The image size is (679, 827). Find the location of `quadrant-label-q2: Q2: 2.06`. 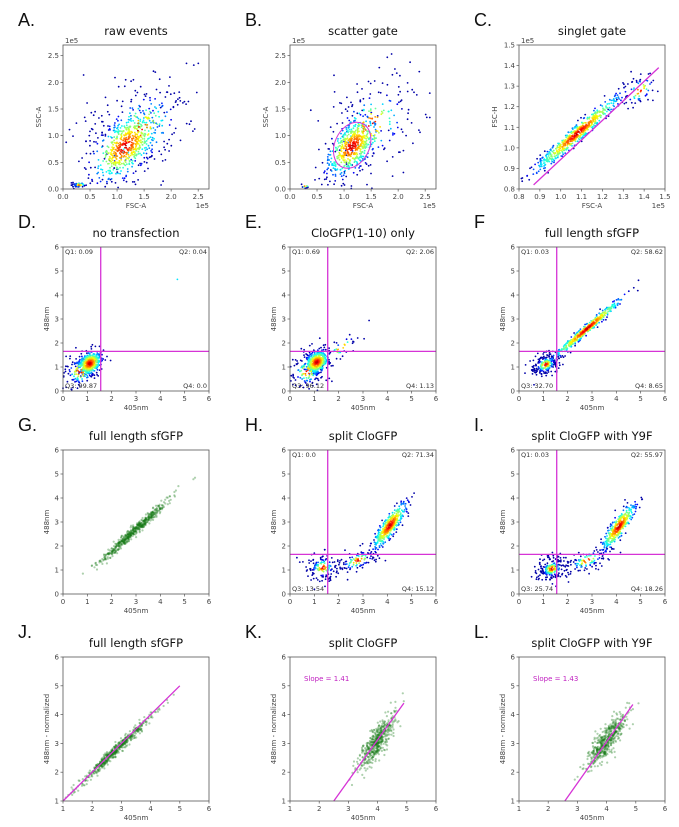

quadrant-label-q2: Q2: 2.06 is located at coordinates (420, 252).